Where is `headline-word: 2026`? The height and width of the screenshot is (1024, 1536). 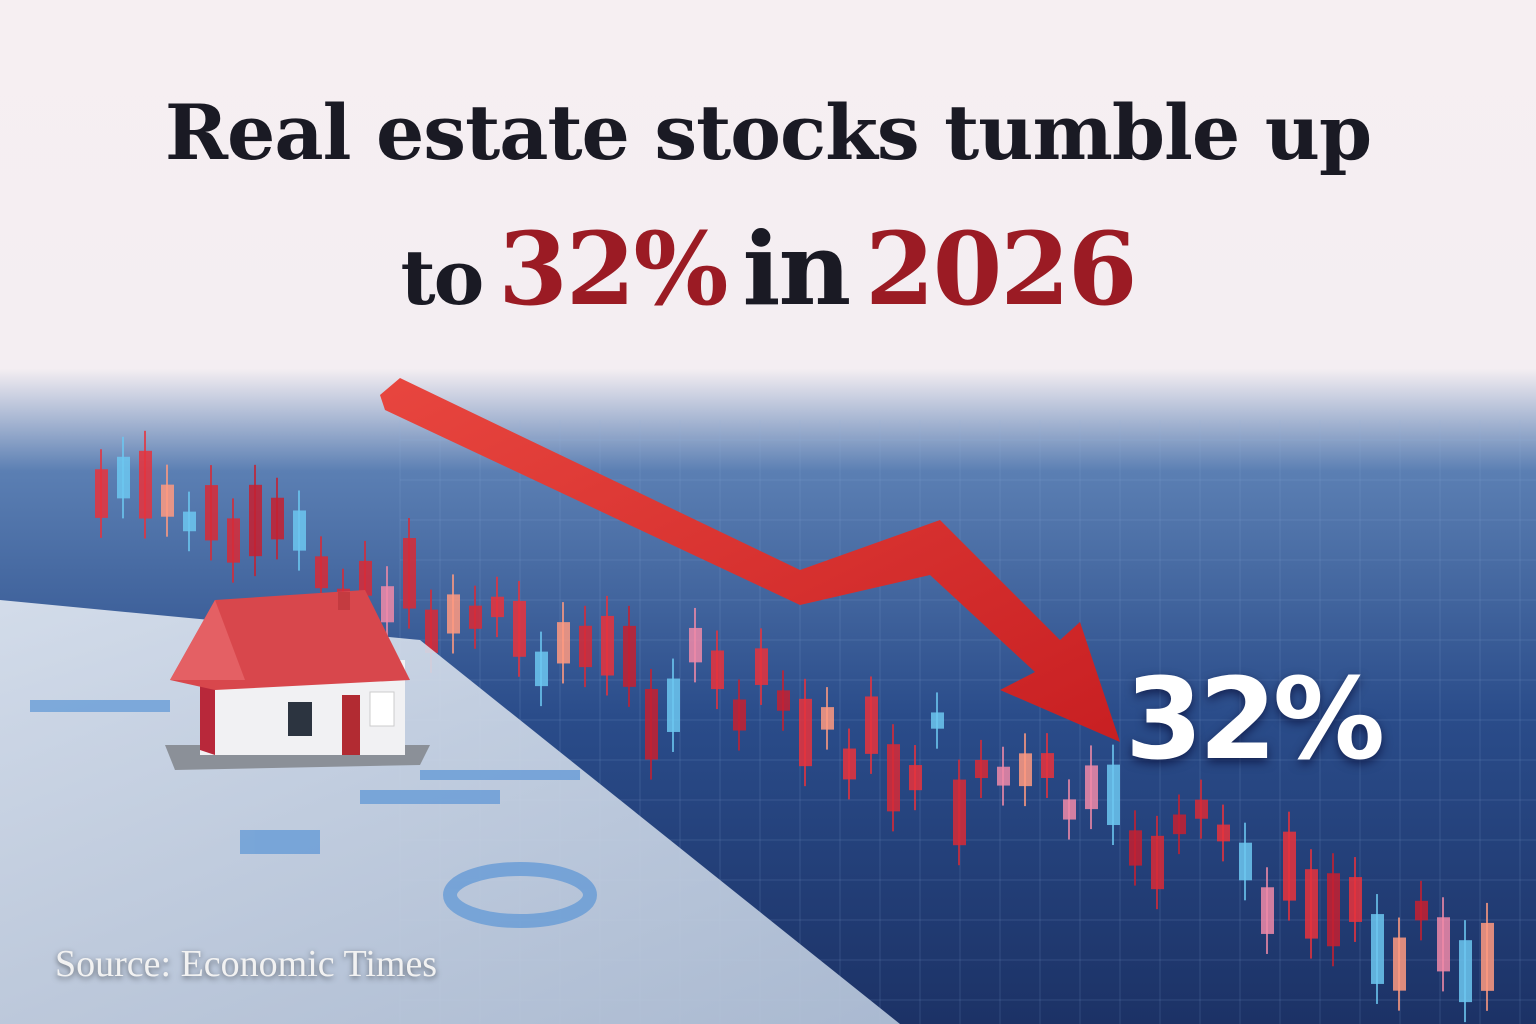
headline-word: 2026 is located at coordinates (1001, 269).